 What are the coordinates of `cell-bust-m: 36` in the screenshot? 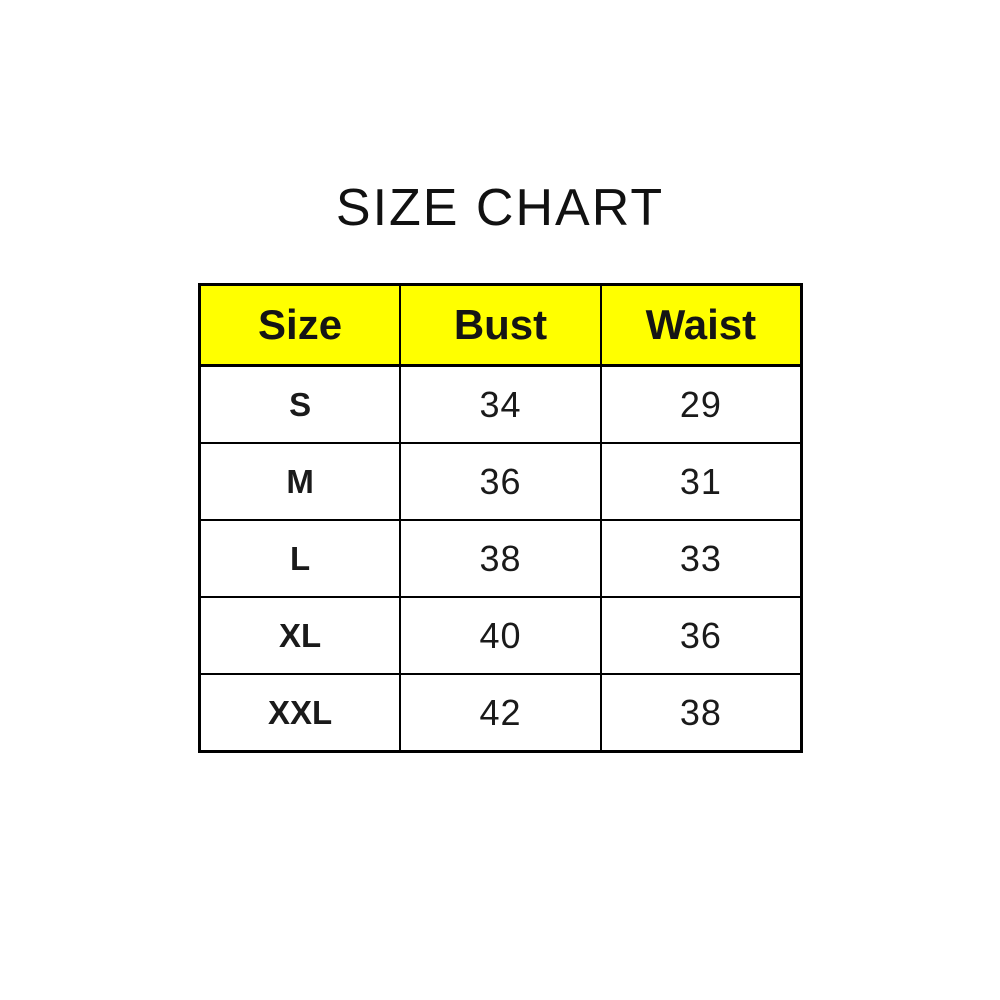 It's located at (500, 481).